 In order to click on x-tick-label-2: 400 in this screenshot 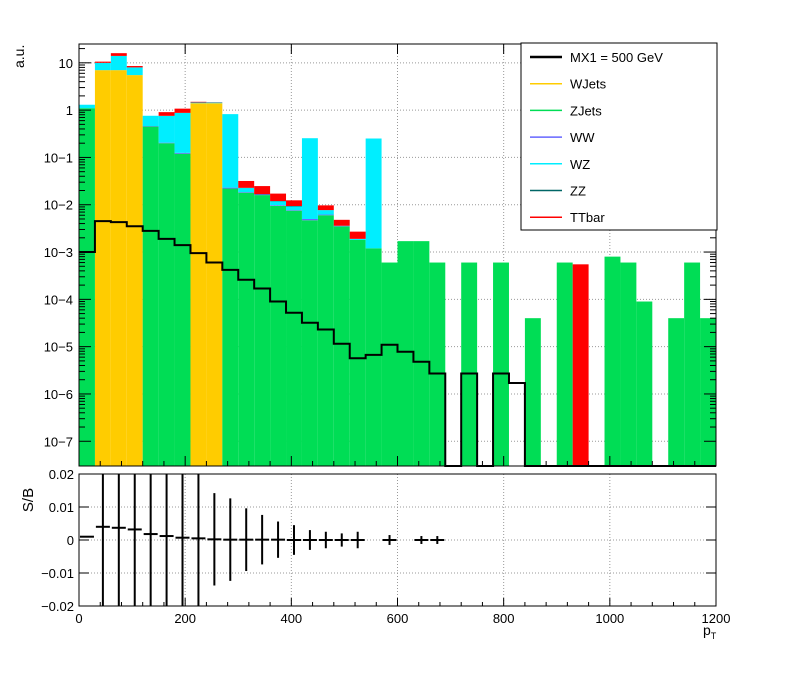, I will do `click(291, 618)`.